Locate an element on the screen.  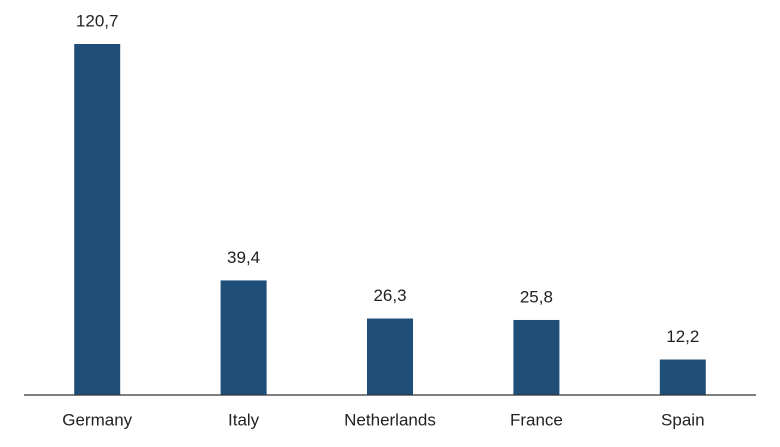
x-tick-label: France is located at coordinates (536, 419).